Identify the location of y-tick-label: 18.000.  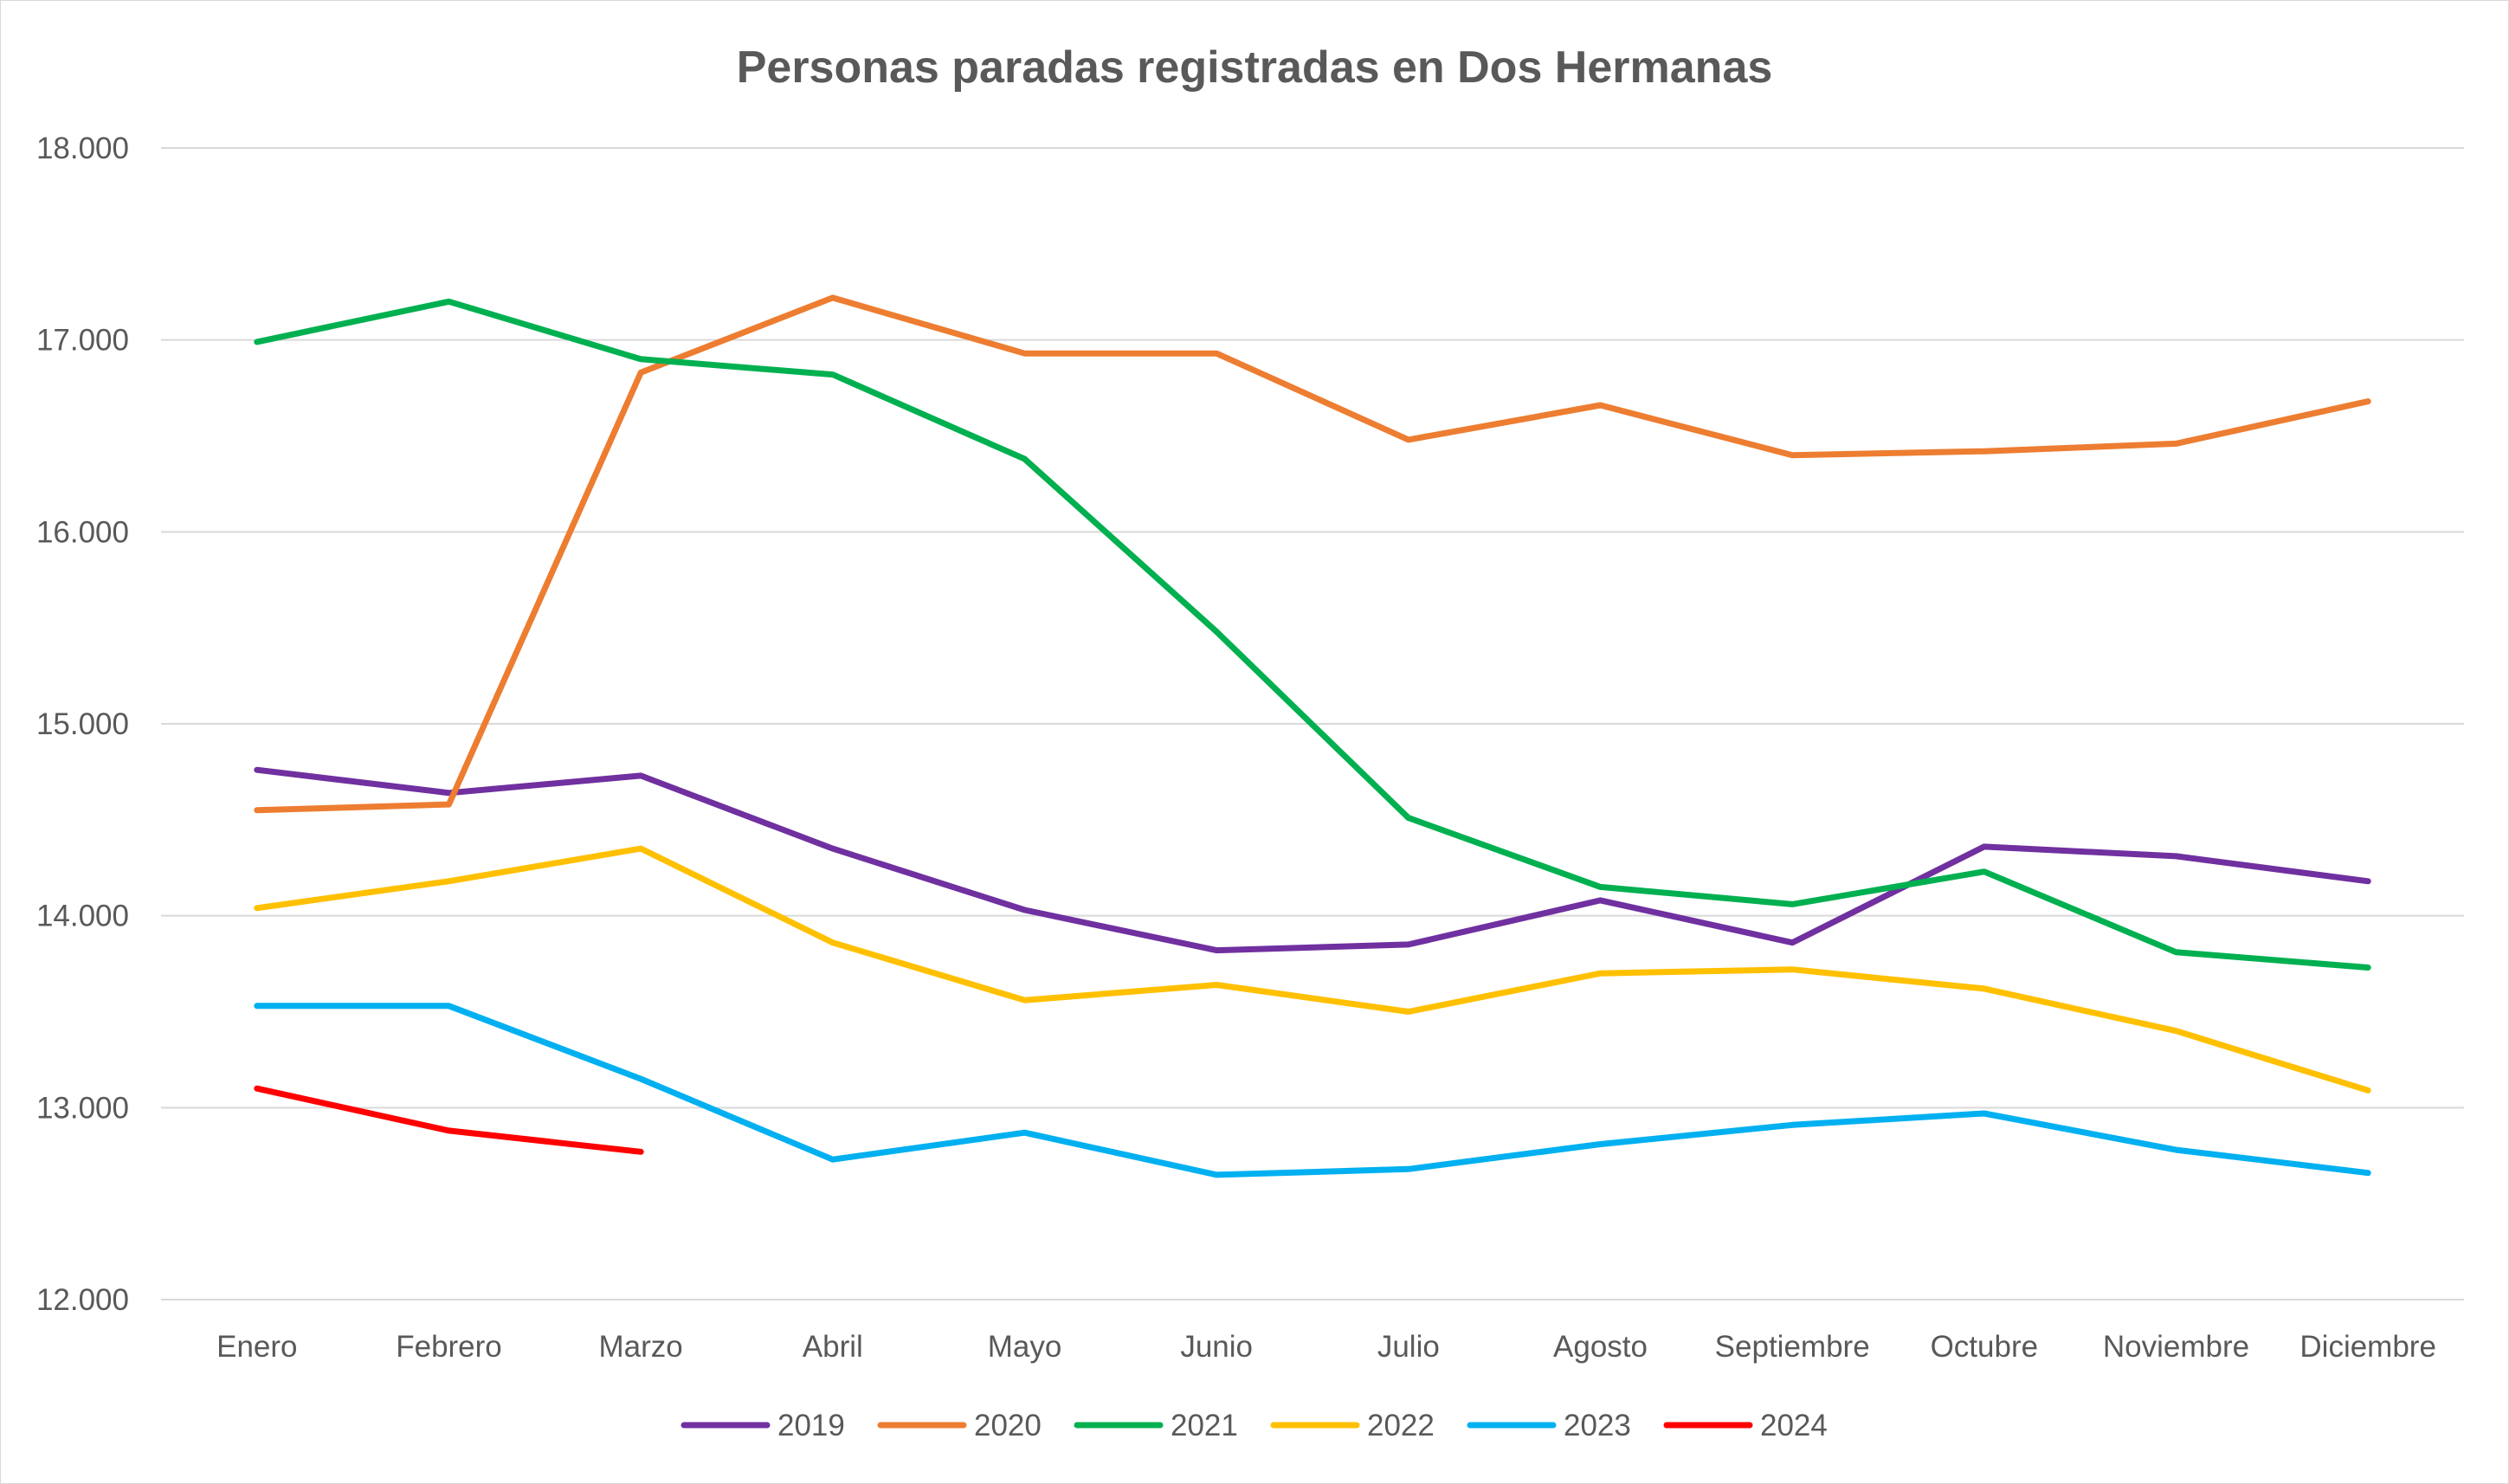
(82, 148).